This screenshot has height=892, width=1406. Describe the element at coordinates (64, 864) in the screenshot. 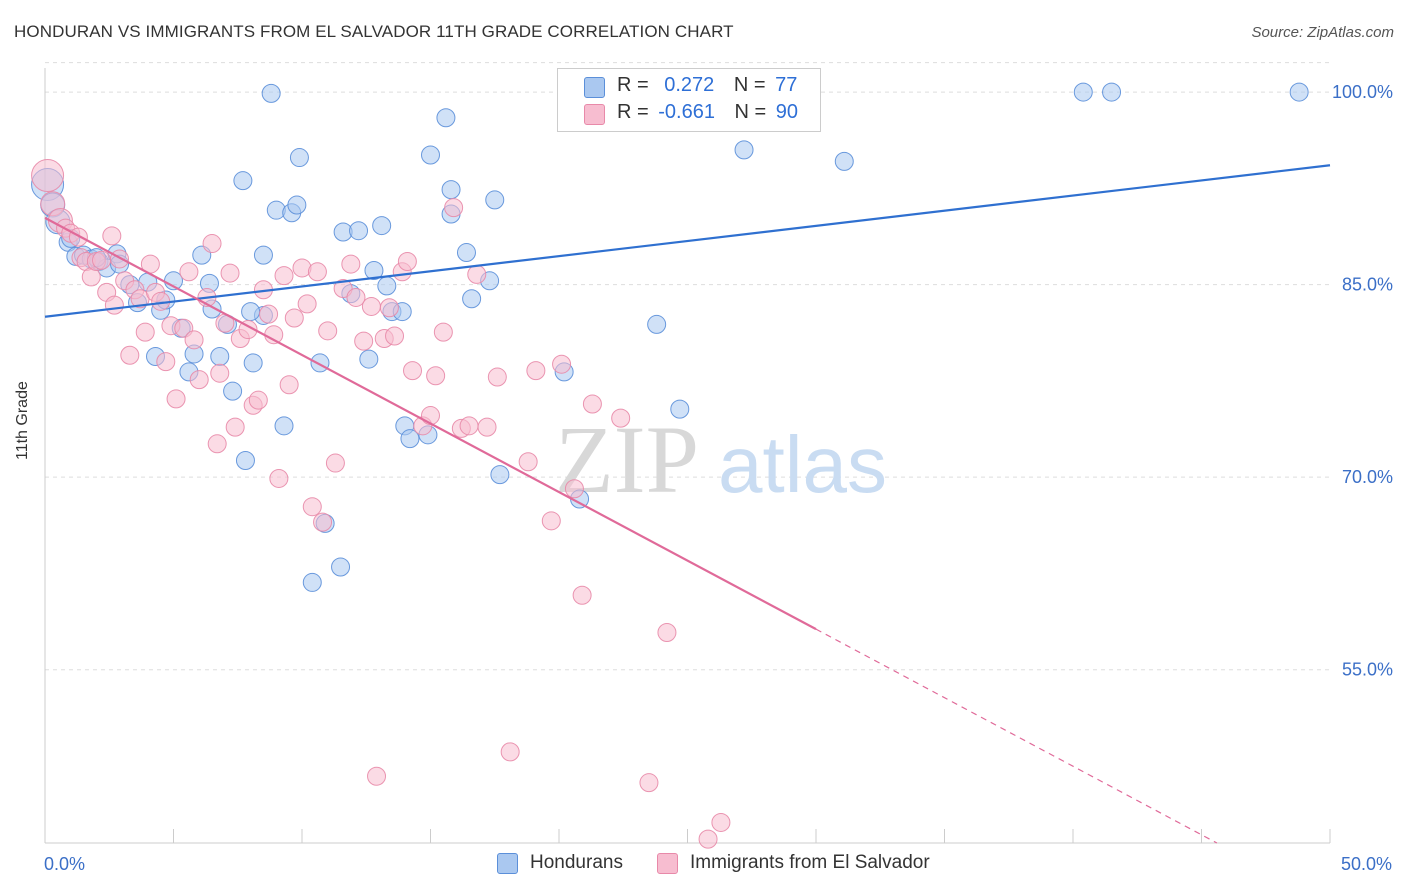

I see `x-tick-label: 0.0%` at that location.